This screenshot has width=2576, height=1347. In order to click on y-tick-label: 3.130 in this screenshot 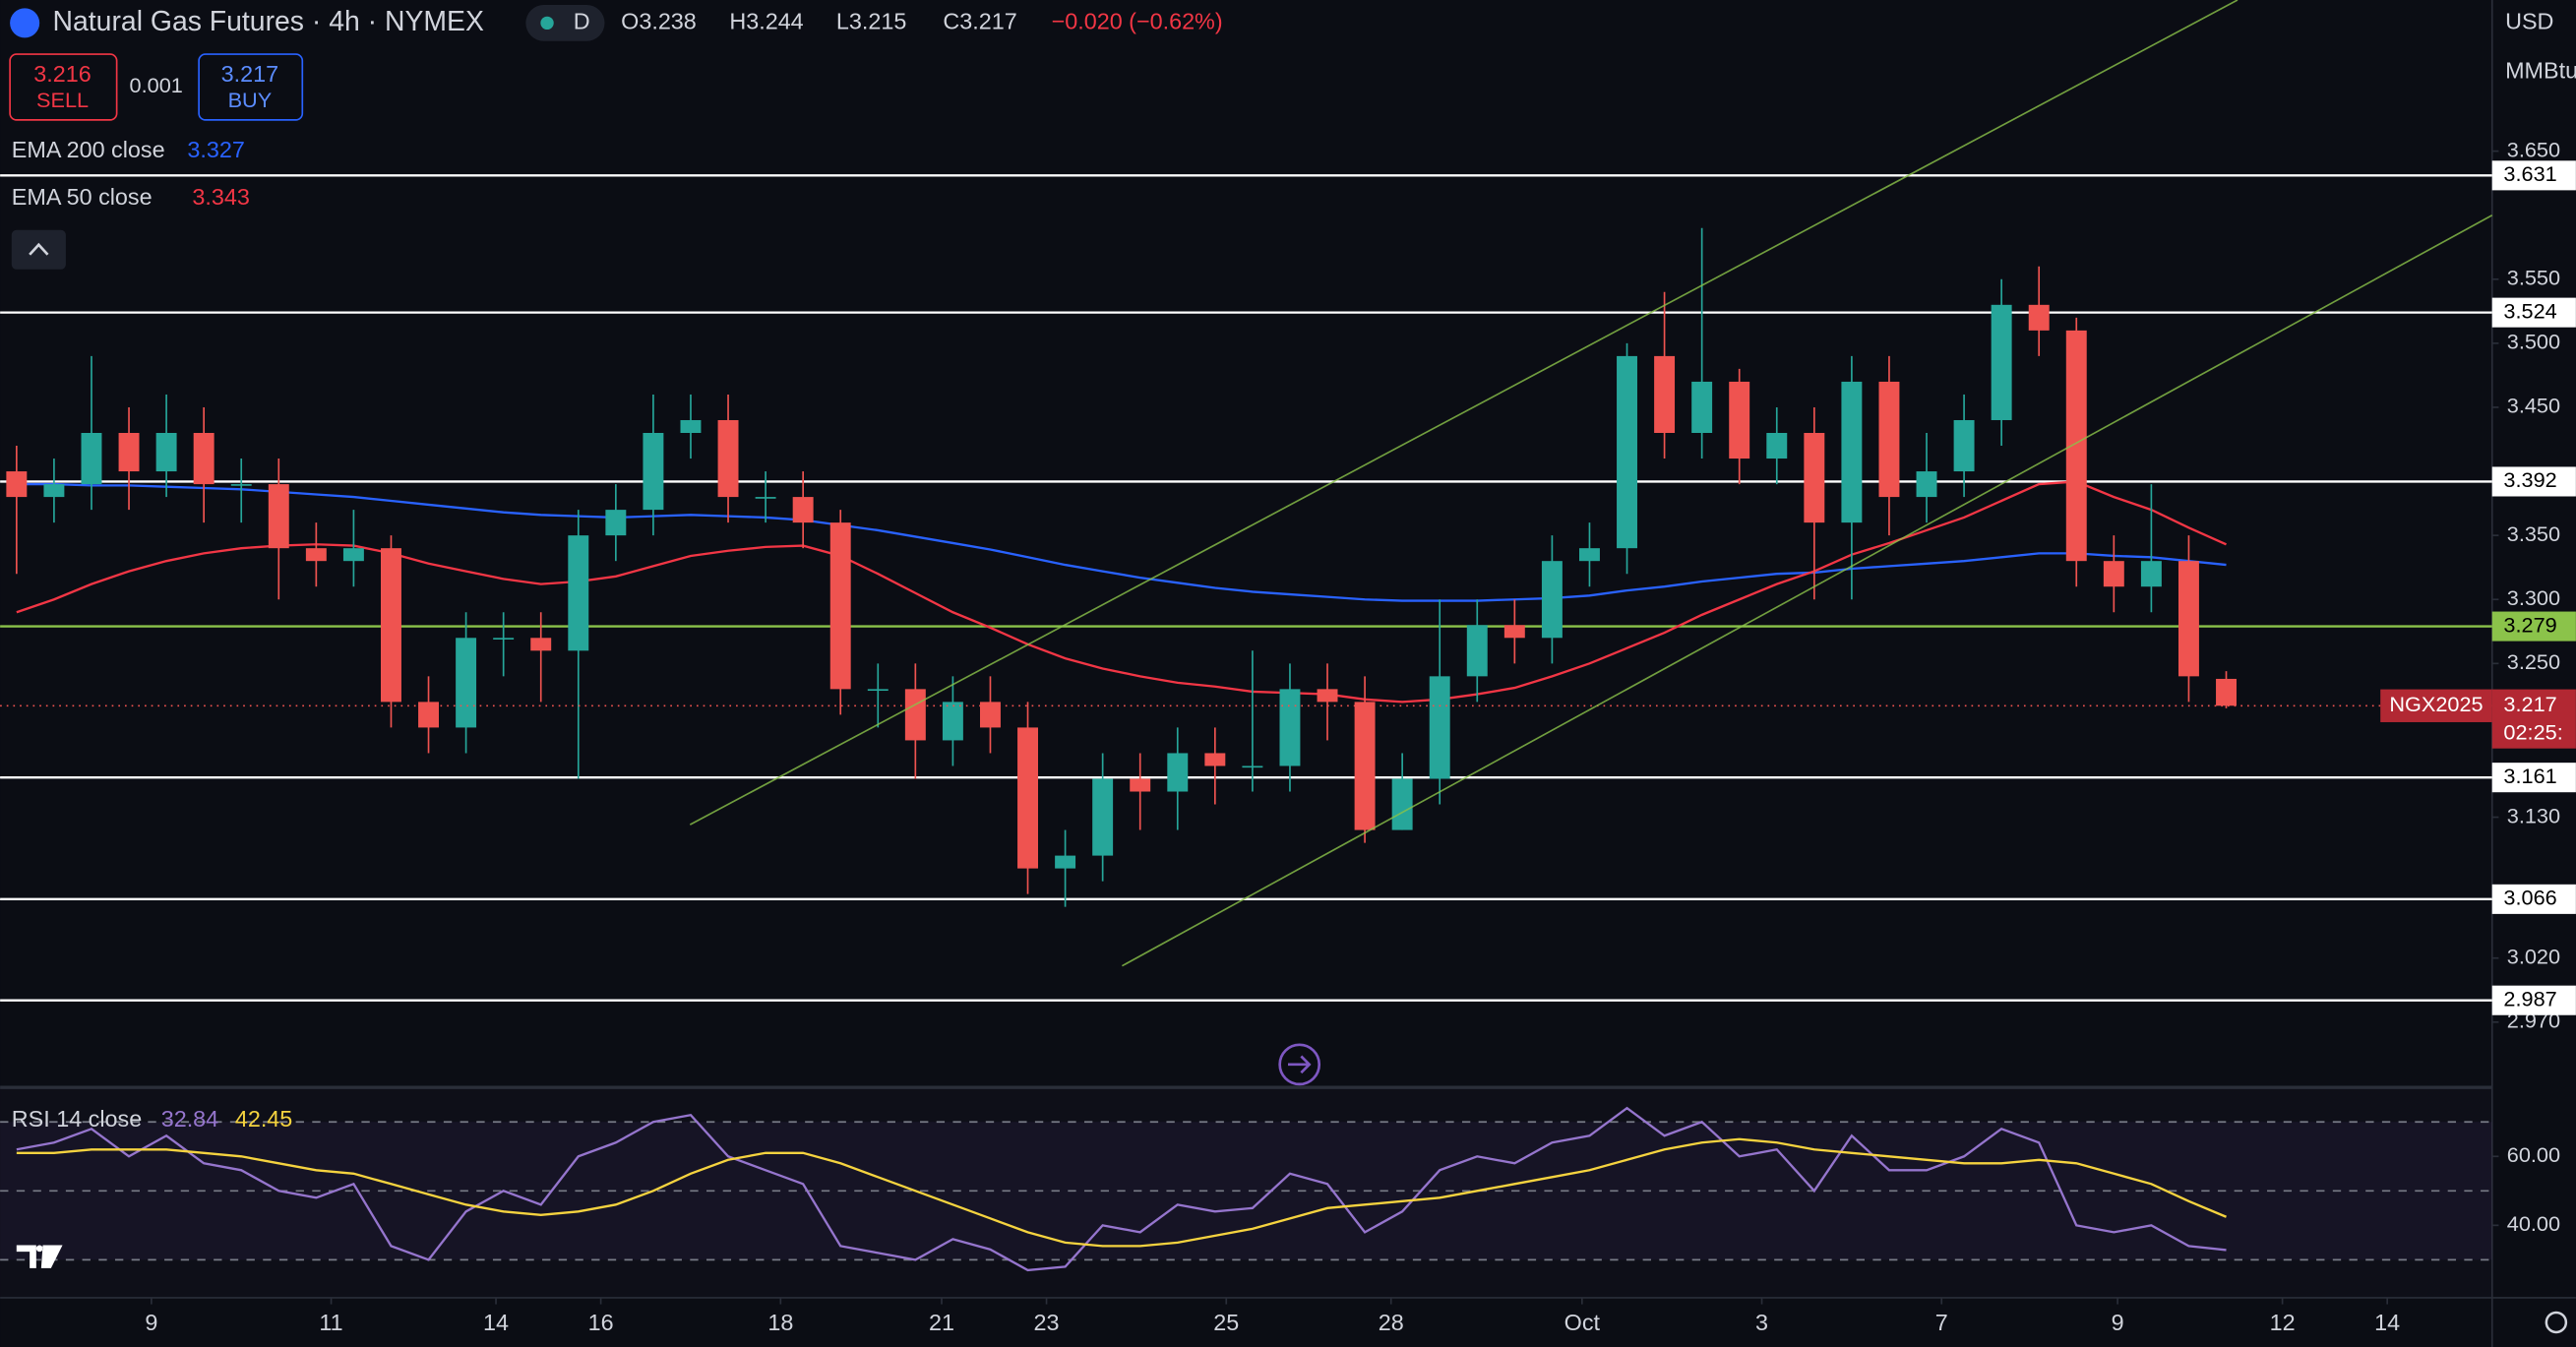, I will do `click(2533, 815)`.